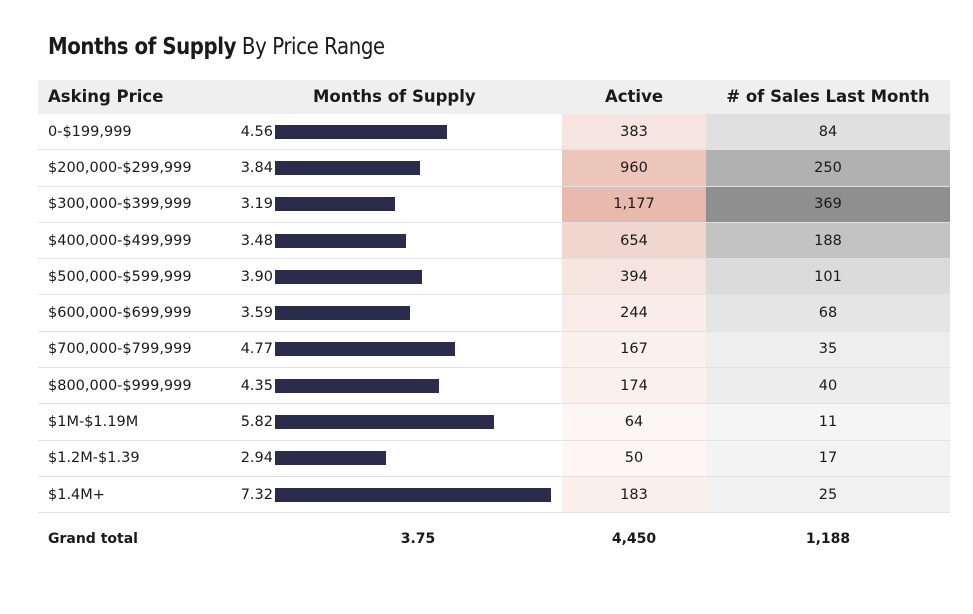 The image size is (973, 614). I want to click on grand-total-label: Grand total, so click(93, 539).